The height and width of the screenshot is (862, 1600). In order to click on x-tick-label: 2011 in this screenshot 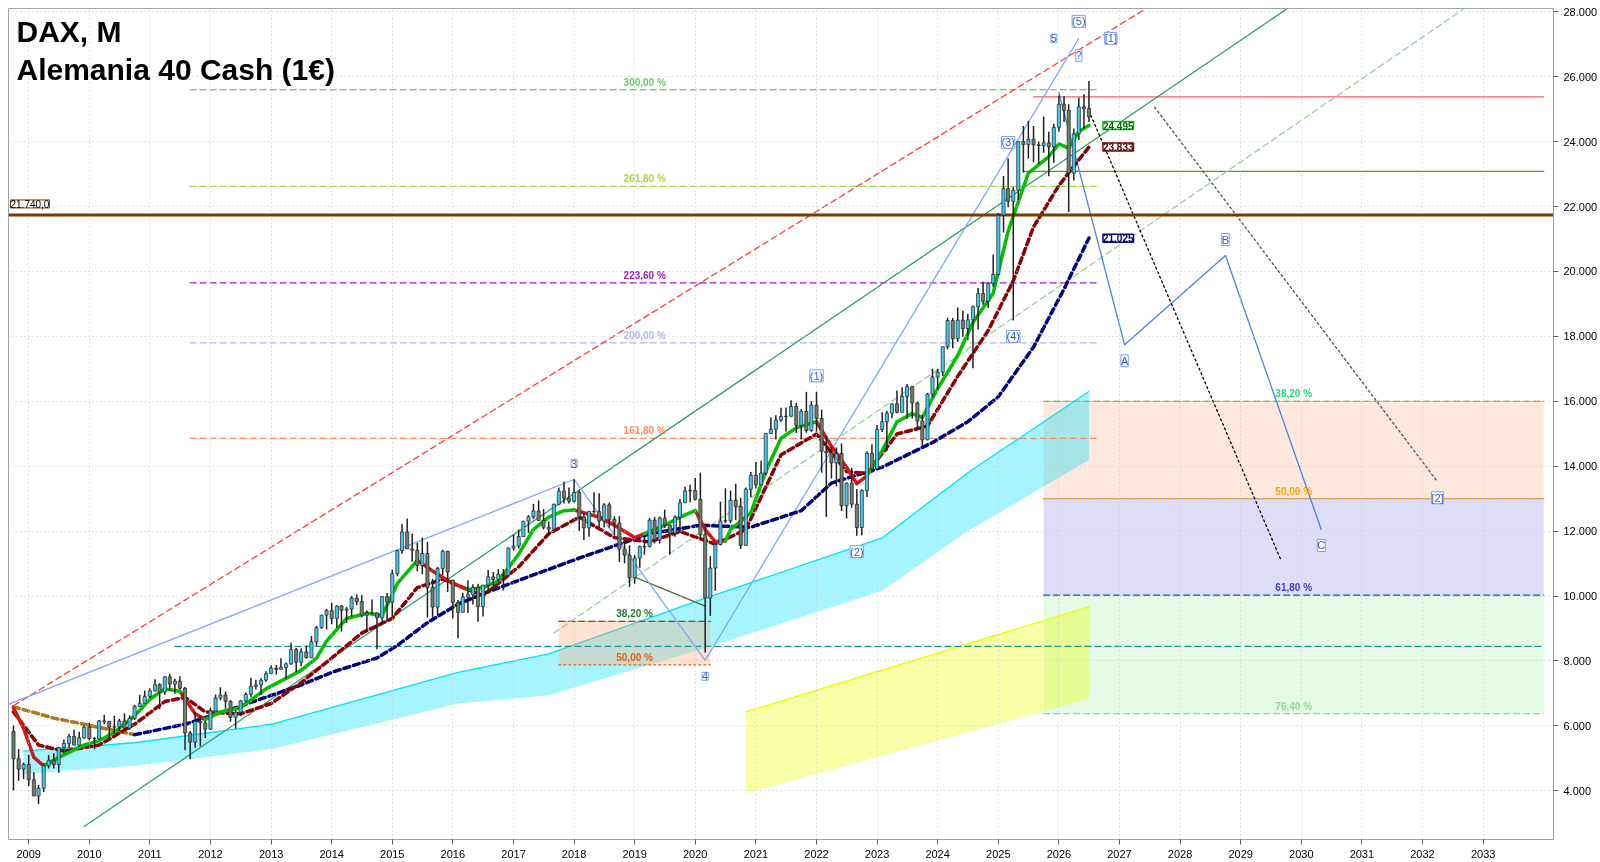, I will do `click(150, 853)`.